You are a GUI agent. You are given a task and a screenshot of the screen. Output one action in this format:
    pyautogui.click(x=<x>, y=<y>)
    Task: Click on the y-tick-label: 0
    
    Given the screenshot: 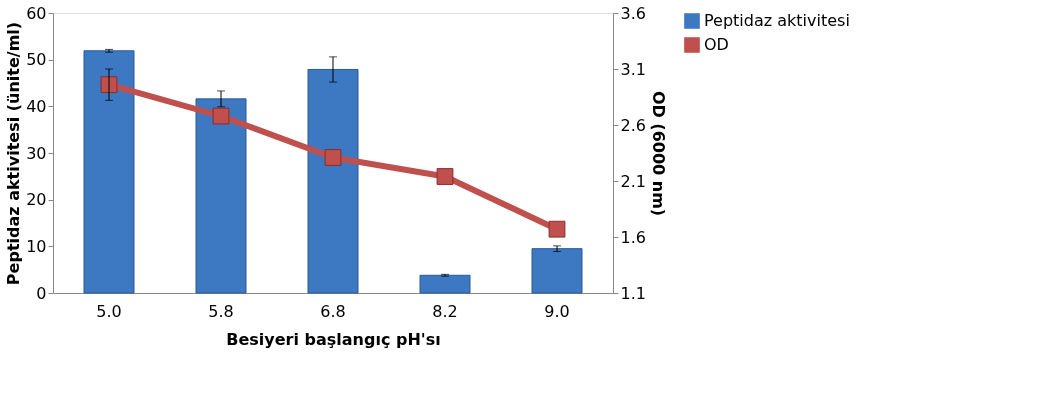 What is the action you would take?
    pyautogui.click(x=41, y=293)
    